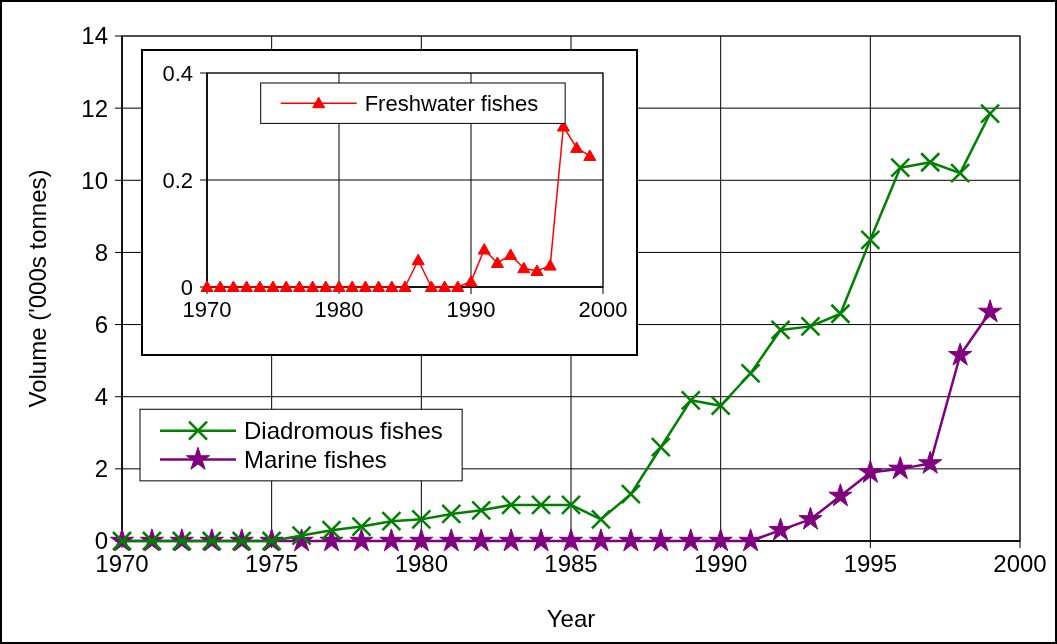 The width and height of the screenshot is (1057, 644). What do you see at coordinates (101, 469) in the screenshot?
I see `y-tick-label: 2` at bounding box center [101, 469].